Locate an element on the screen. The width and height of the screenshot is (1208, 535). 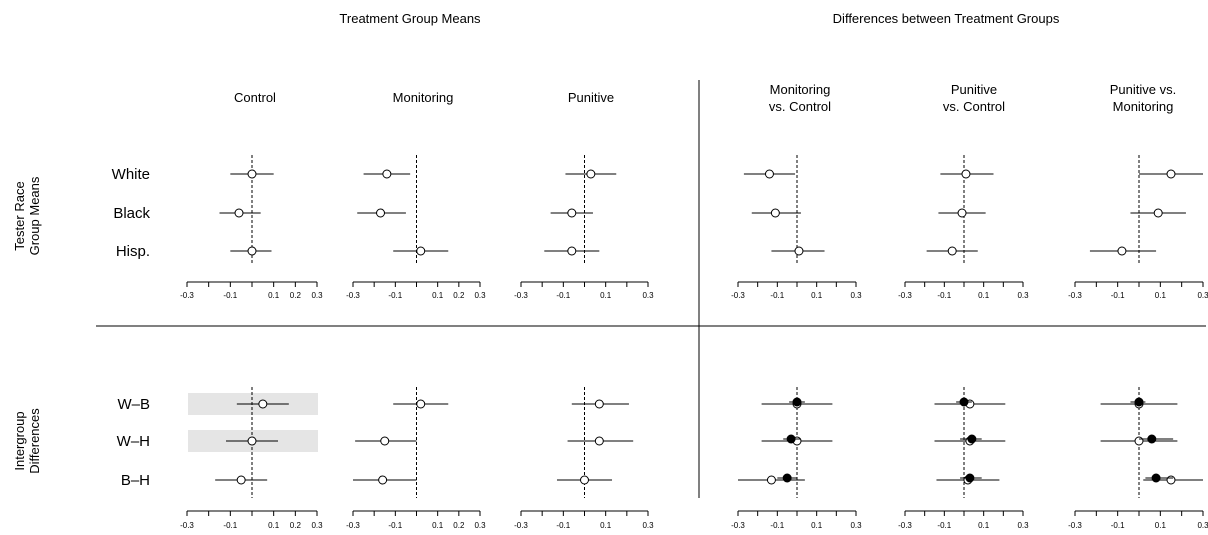
row-category-label: Hisp. is located at coordinates (133, 251).